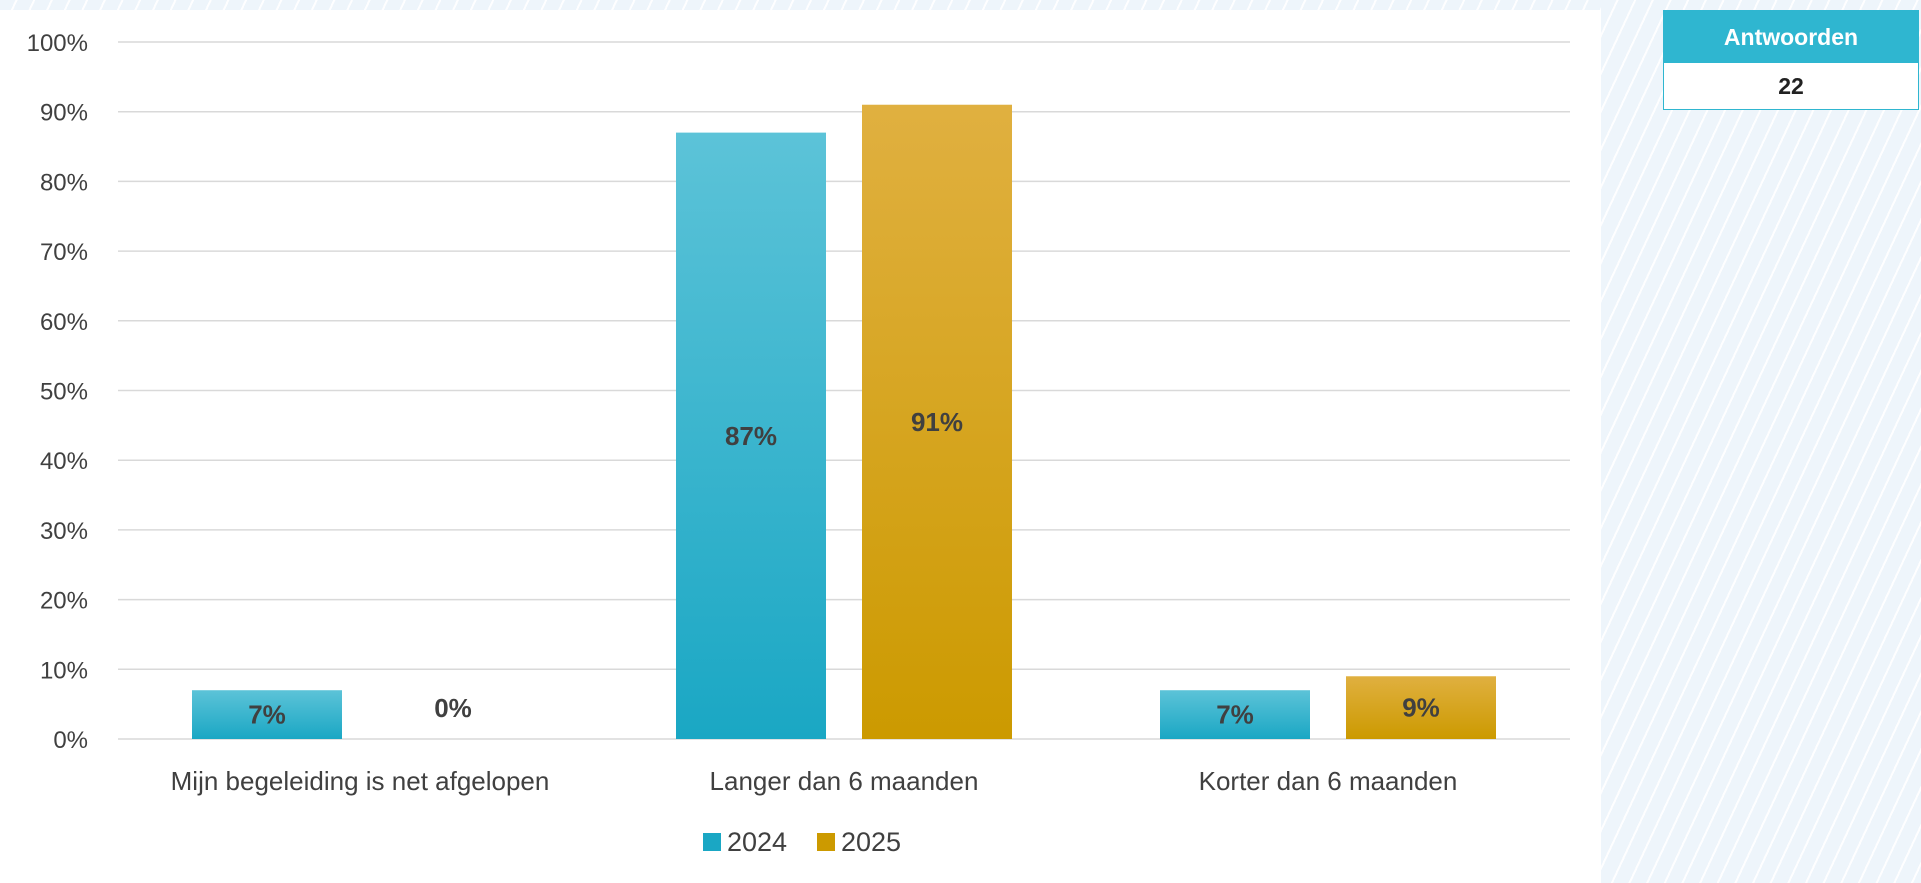  I want to click on y-tick-label-100: 100%, so click(57, 43).